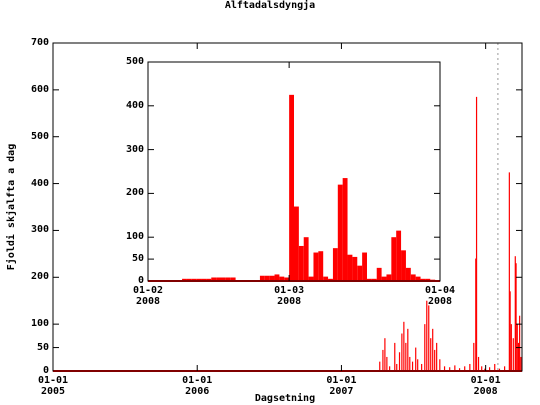  Describe the element at coordinates (341, 386) in the screenshot. I see `x-tick-label: 01-01 2007` at that location.